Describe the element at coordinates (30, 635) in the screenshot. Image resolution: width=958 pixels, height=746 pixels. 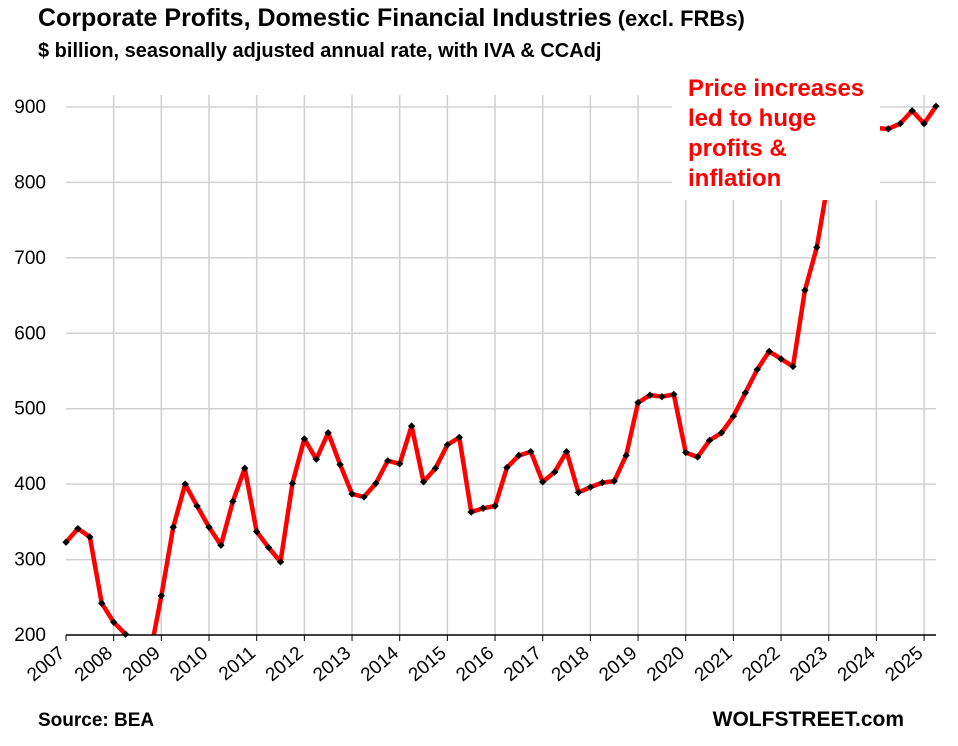
I see `y-tick-label: 200` at that location.